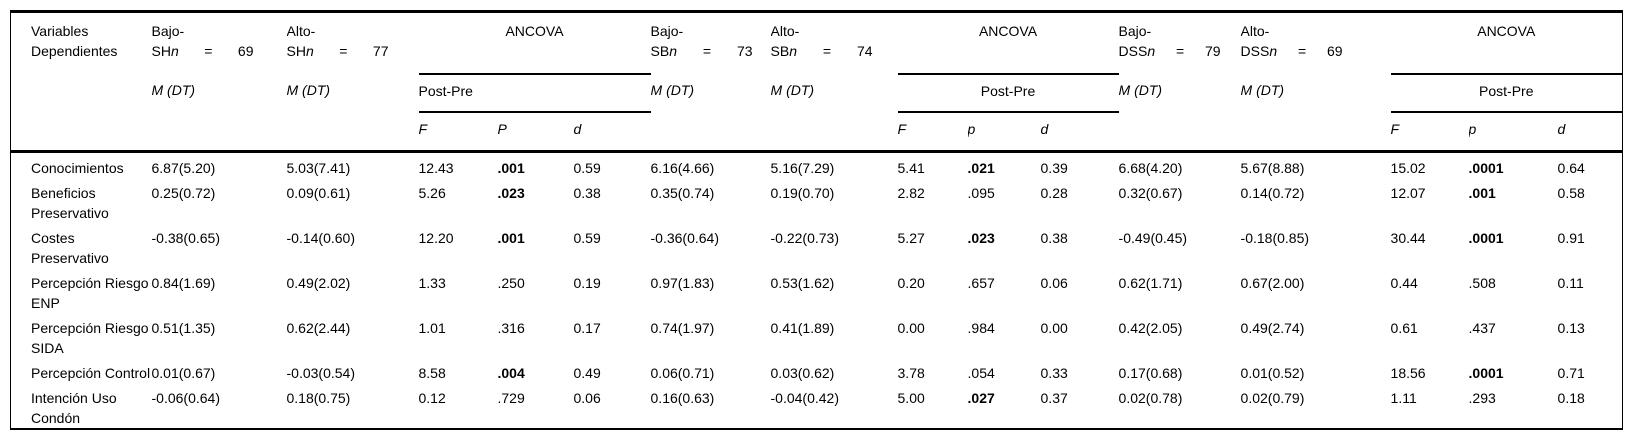 The width and height of the screenshot is (1633, 434). I want to click on table-cell: 0.11, so click(1570, 283).